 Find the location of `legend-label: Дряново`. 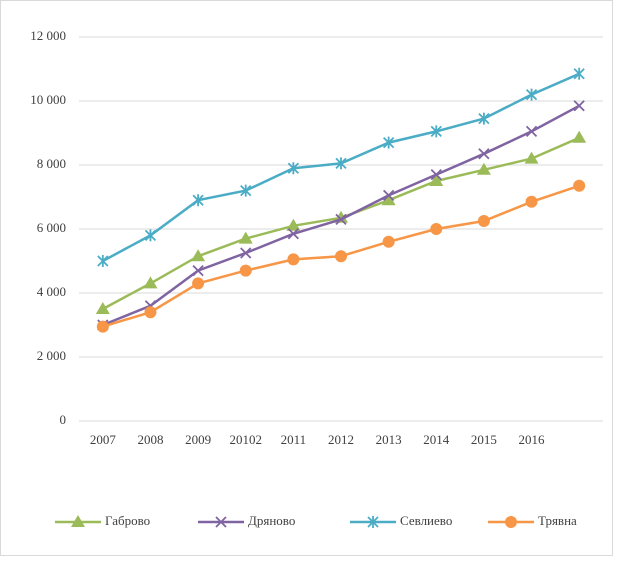

legend-label: Дряново is located at coordinates (271, 520).